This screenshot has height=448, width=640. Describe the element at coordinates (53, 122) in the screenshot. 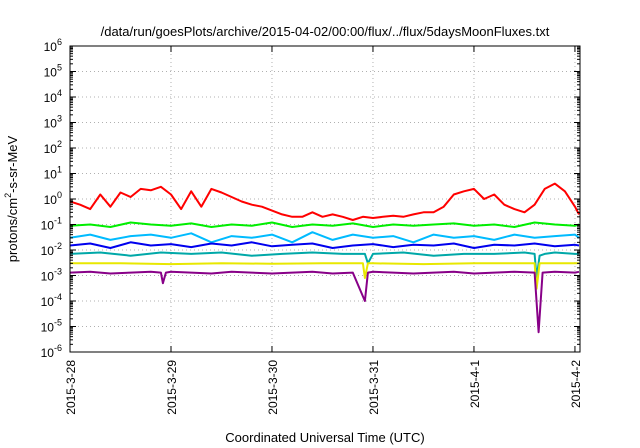

I see `y-tick-label: 10³` at that location.